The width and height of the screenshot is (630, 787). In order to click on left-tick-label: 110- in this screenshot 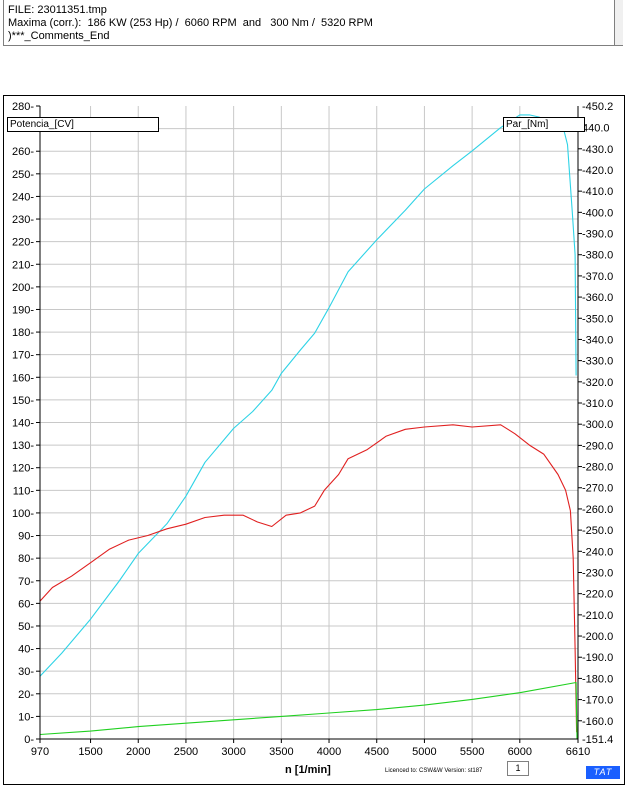, I will do `click(24, 491)`.